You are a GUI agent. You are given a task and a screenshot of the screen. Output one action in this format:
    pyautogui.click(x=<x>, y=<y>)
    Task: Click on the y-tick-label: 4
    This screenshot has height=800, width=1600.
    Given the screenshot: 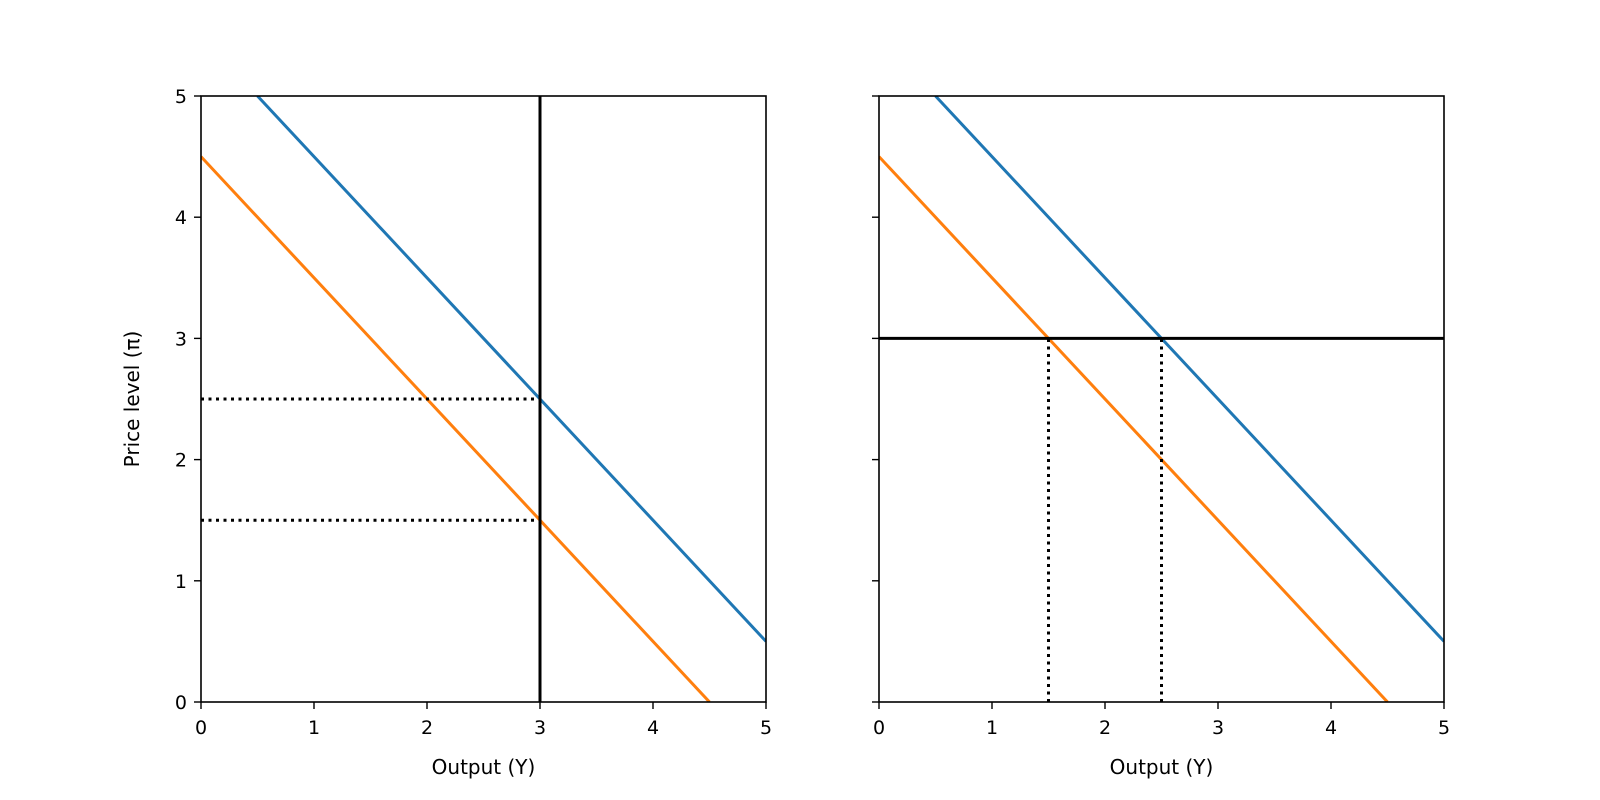 What is the action you would take?
    pyautogui.click(x=181, y=218)
    